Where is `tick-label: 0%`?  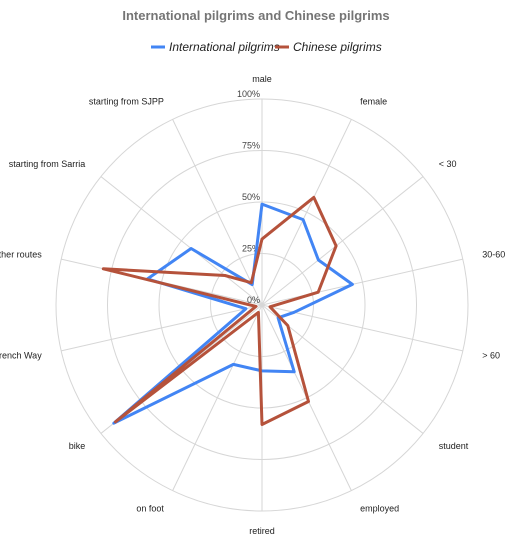 tick-label: 0% is located at coordinates (253, 300).